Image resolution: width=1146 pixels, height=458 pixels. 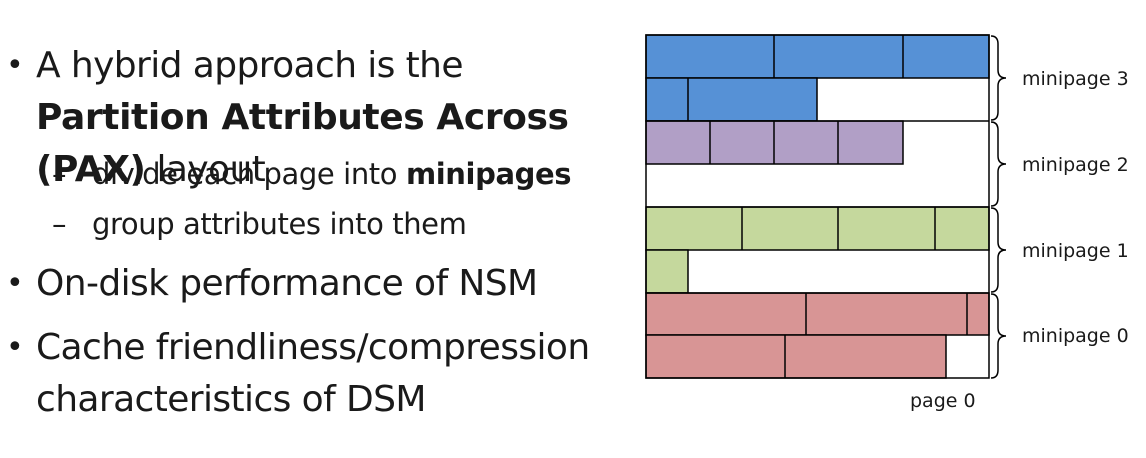 What do you see at coordinates (774, 142) in the screenshot?
I see `minipage-2-block` at bounding box center [774, 142].